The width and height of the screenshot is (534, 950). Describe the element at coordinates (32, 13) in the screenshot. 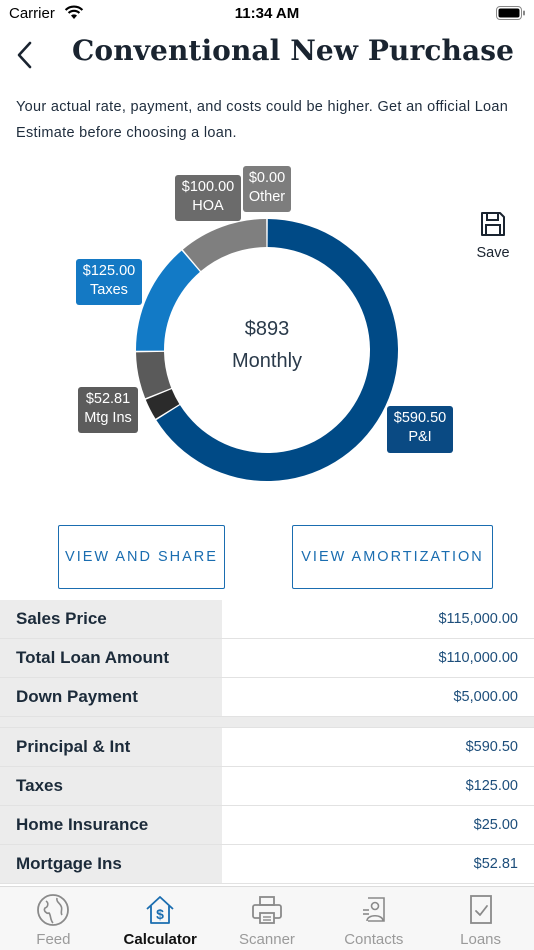

I see `carrier-label: Carrier` at that location.